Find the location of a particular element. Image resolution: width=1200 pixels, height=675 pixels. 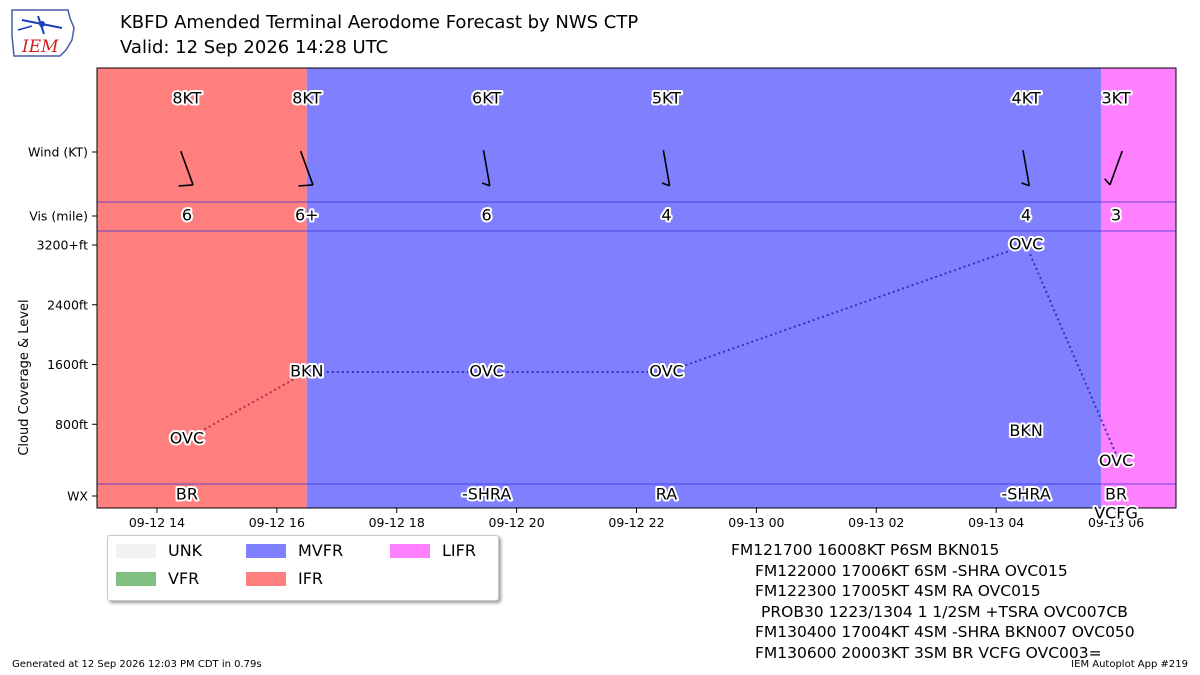

y-tick-label-cloud: 800ft is located at coordinates (71, 424).